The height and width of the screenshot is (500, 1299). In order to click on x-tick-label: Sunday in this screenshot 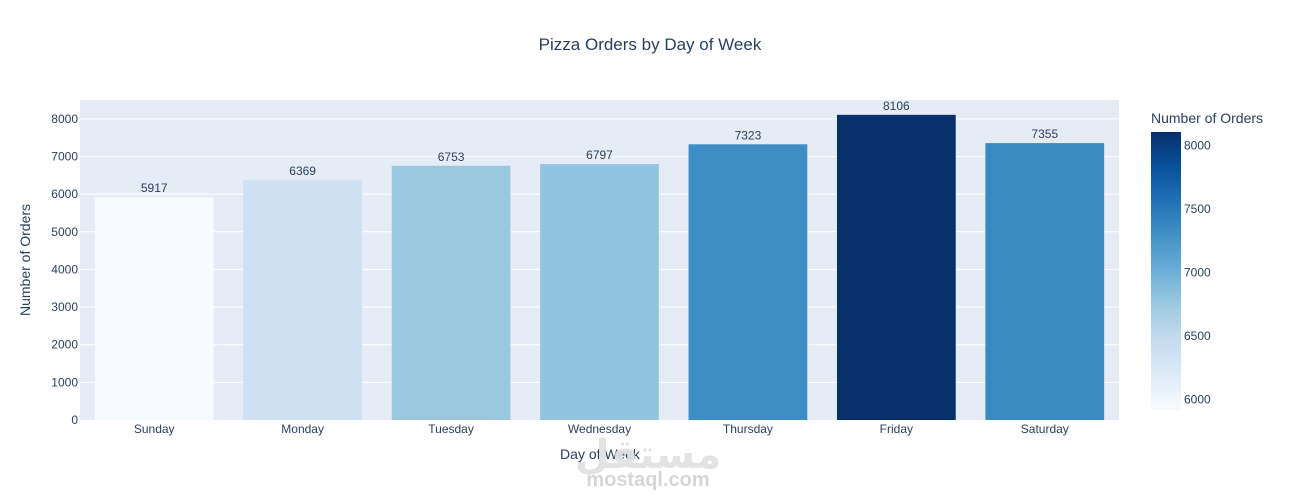, I will do `click(154, 429)`.